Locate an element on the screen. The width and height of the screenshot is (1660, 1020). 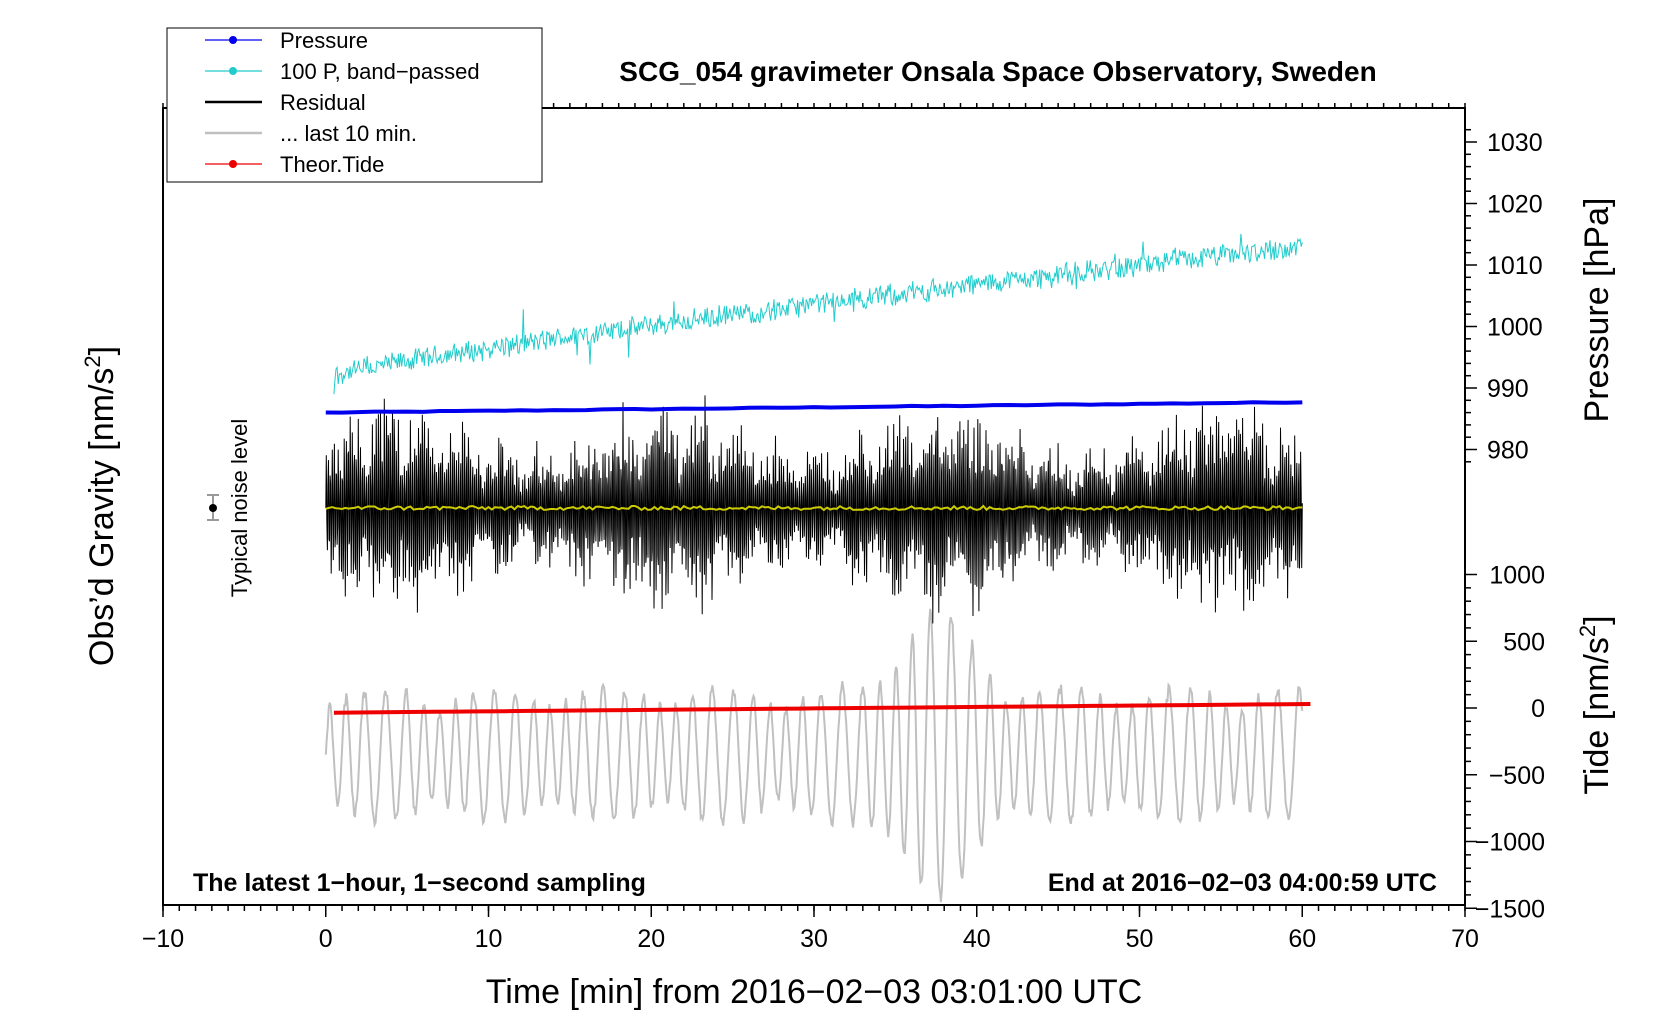
legend-label: Residual is located at coordinates (323, 102).